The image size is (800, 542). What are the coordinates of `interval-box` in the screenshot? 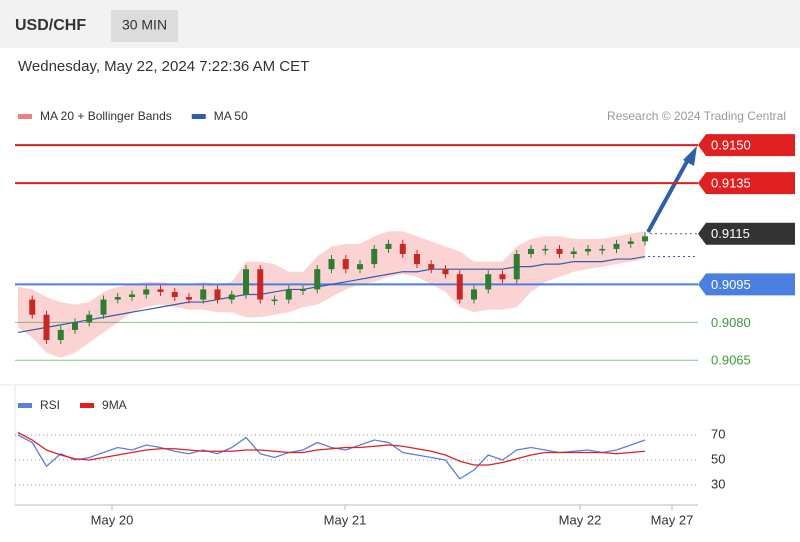 It's located at (144, 26).